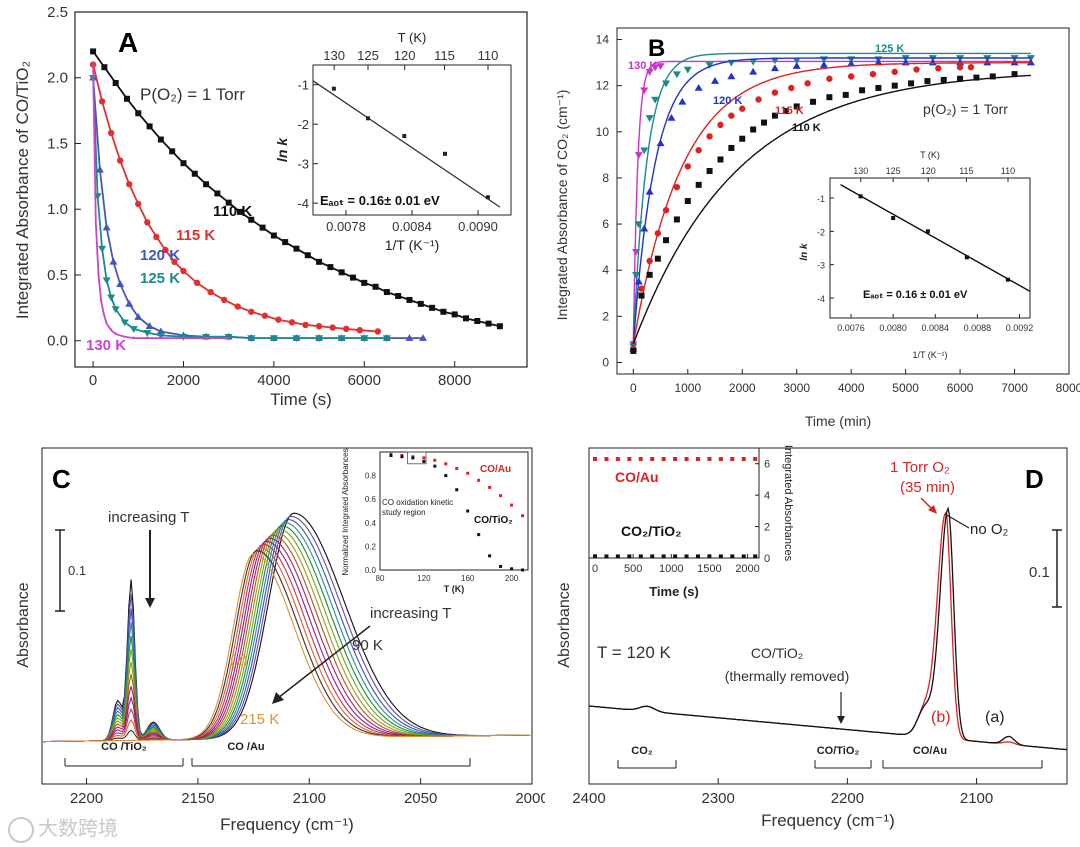 This screenshot has width=1080, height=847. I want to click on panel-a-xlabel: Time (s), so click(301, 399).